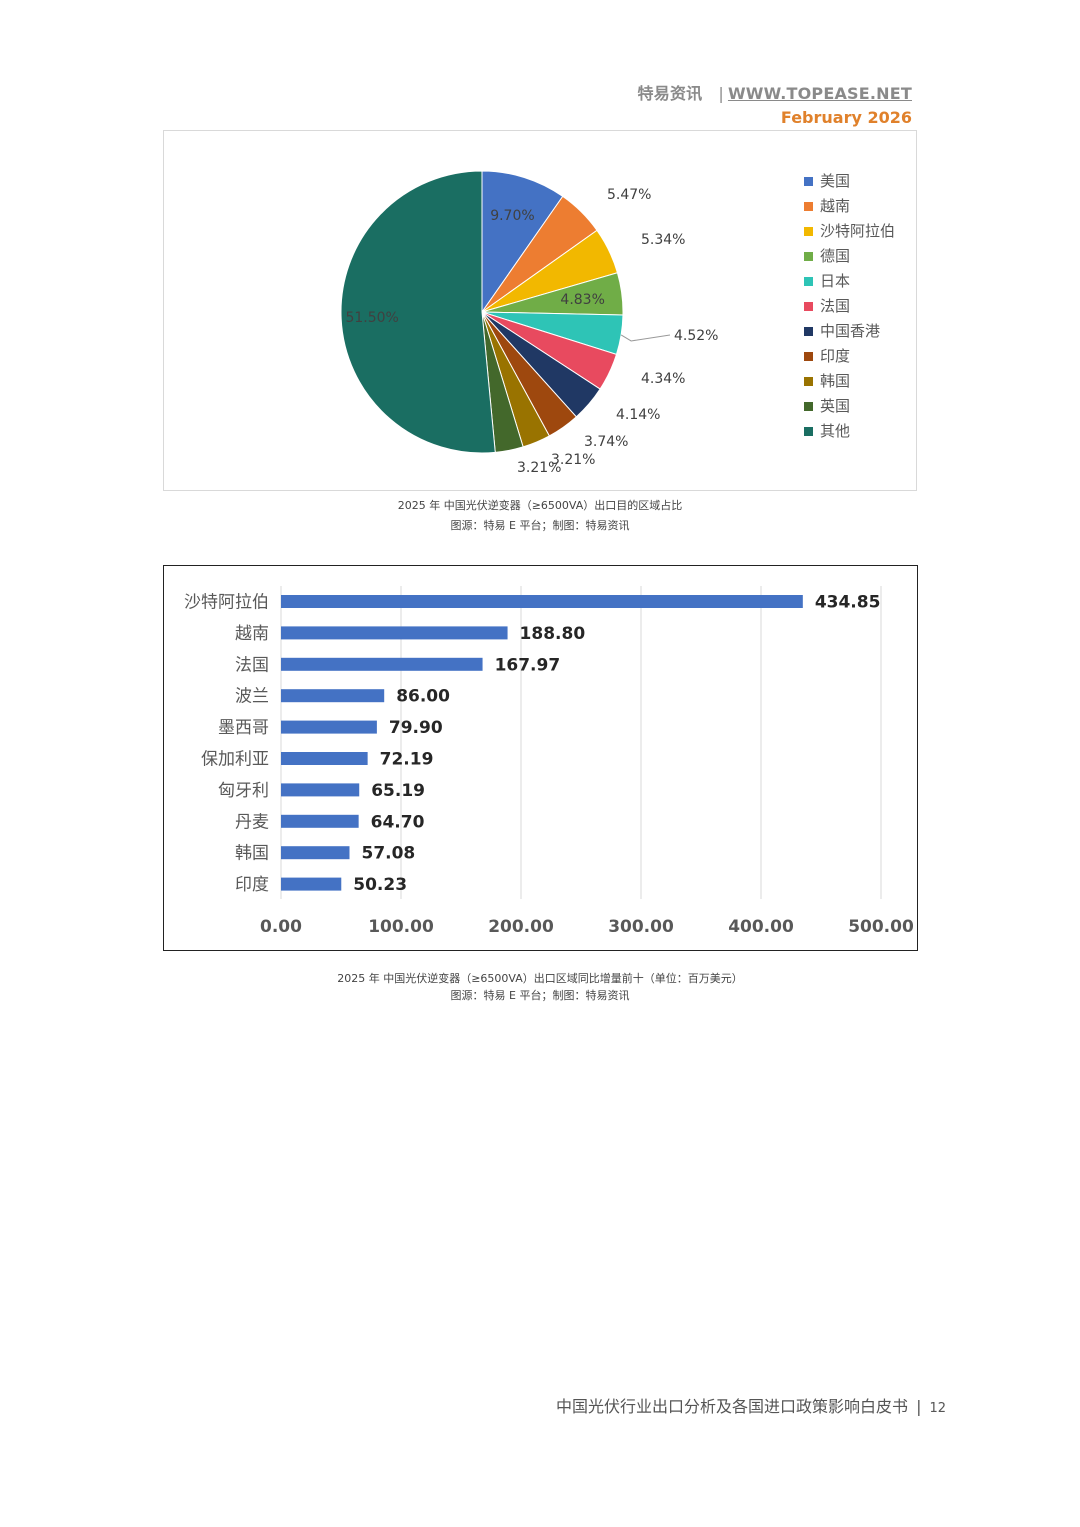  I want to click on pie-data-label: 5.34%, so click(663, 240).